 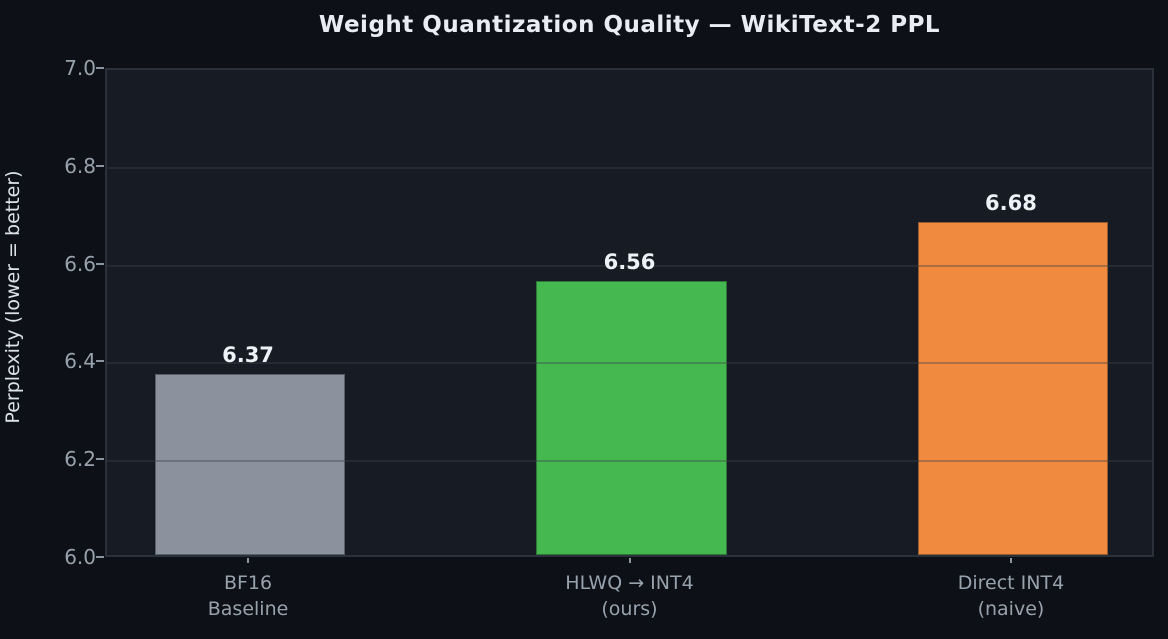 I want to click on bar-value-label: 6.56, so click(x=629, y=262).